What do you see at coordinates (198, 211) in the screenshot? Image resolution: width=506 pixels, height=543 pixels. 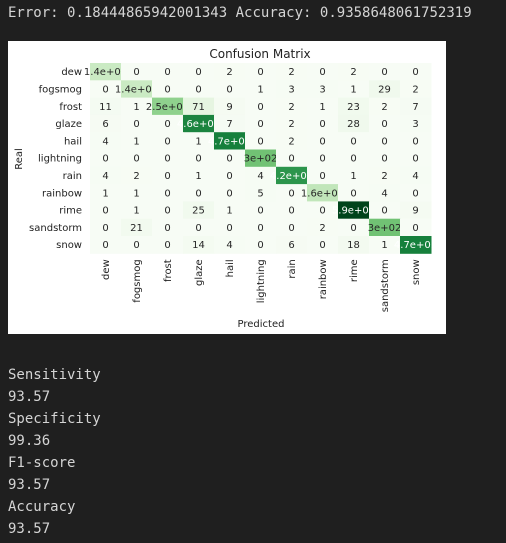 I see `cell-value-label: 25` at bounding box center [198, 211].